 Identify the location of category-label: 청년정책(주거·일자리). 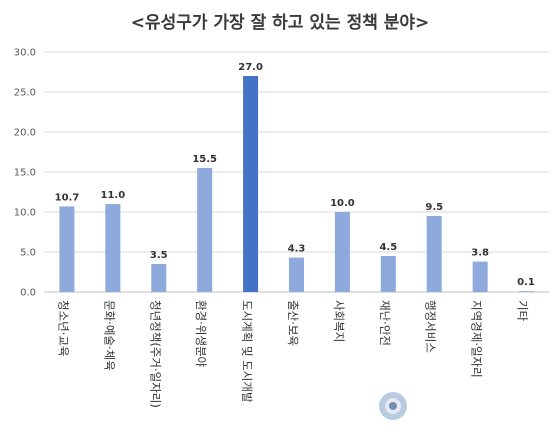
(155, 354).